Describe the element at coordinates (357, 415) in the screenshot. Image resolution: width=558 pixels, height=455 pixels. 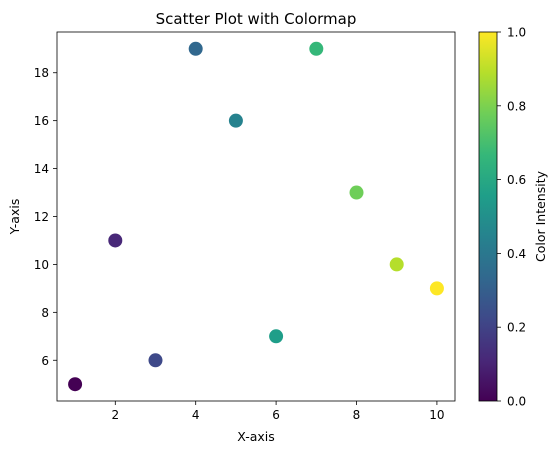
I see `x-tick-label: 8` at that location.